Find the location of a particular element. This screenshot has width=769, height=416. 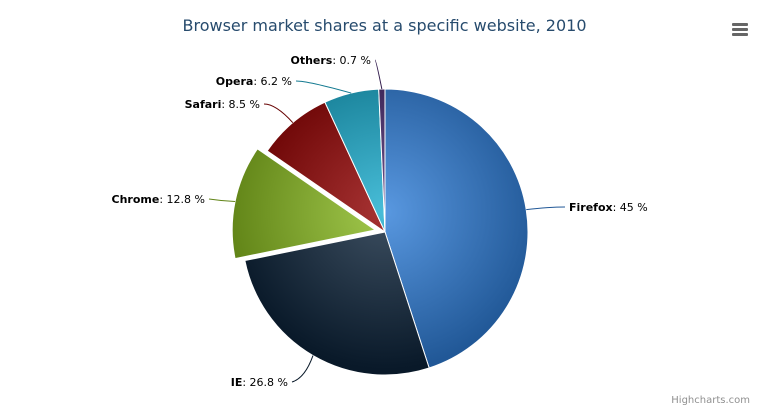

data-label-firefox: Firefox: 45 % is located at coordinates (608, 207).